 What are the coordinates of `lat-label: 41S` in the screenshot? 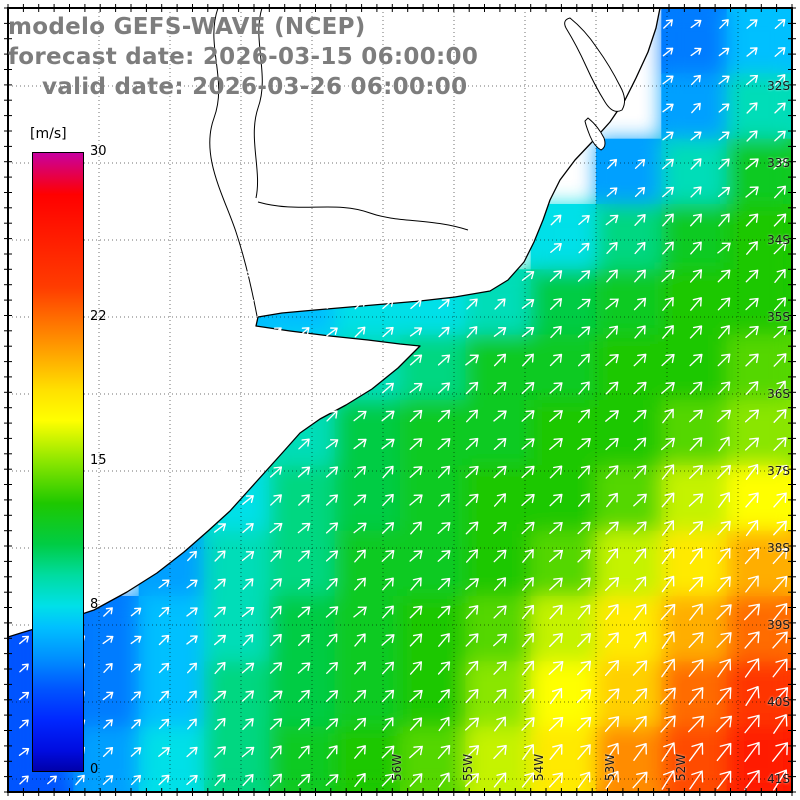 It's located at (778, 779).